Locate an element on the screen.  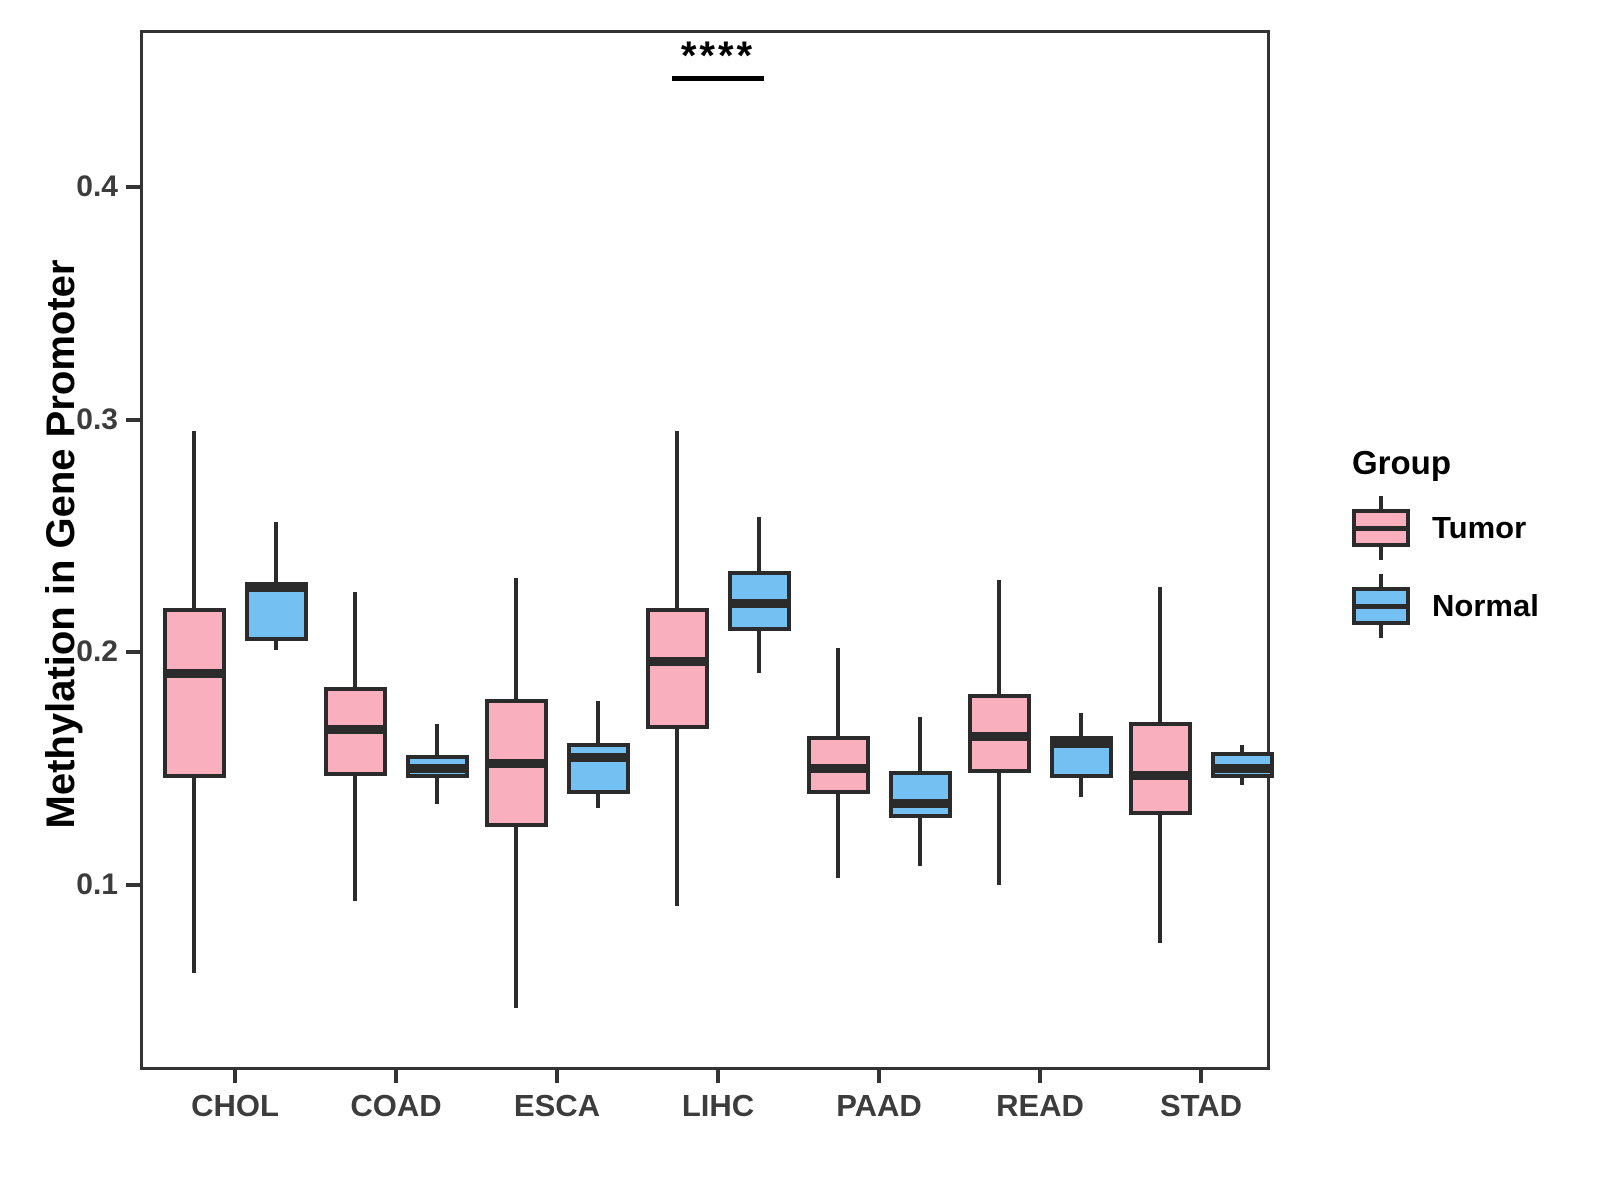
x-tick-label: CHOL is located at coordinates (235, 1105).